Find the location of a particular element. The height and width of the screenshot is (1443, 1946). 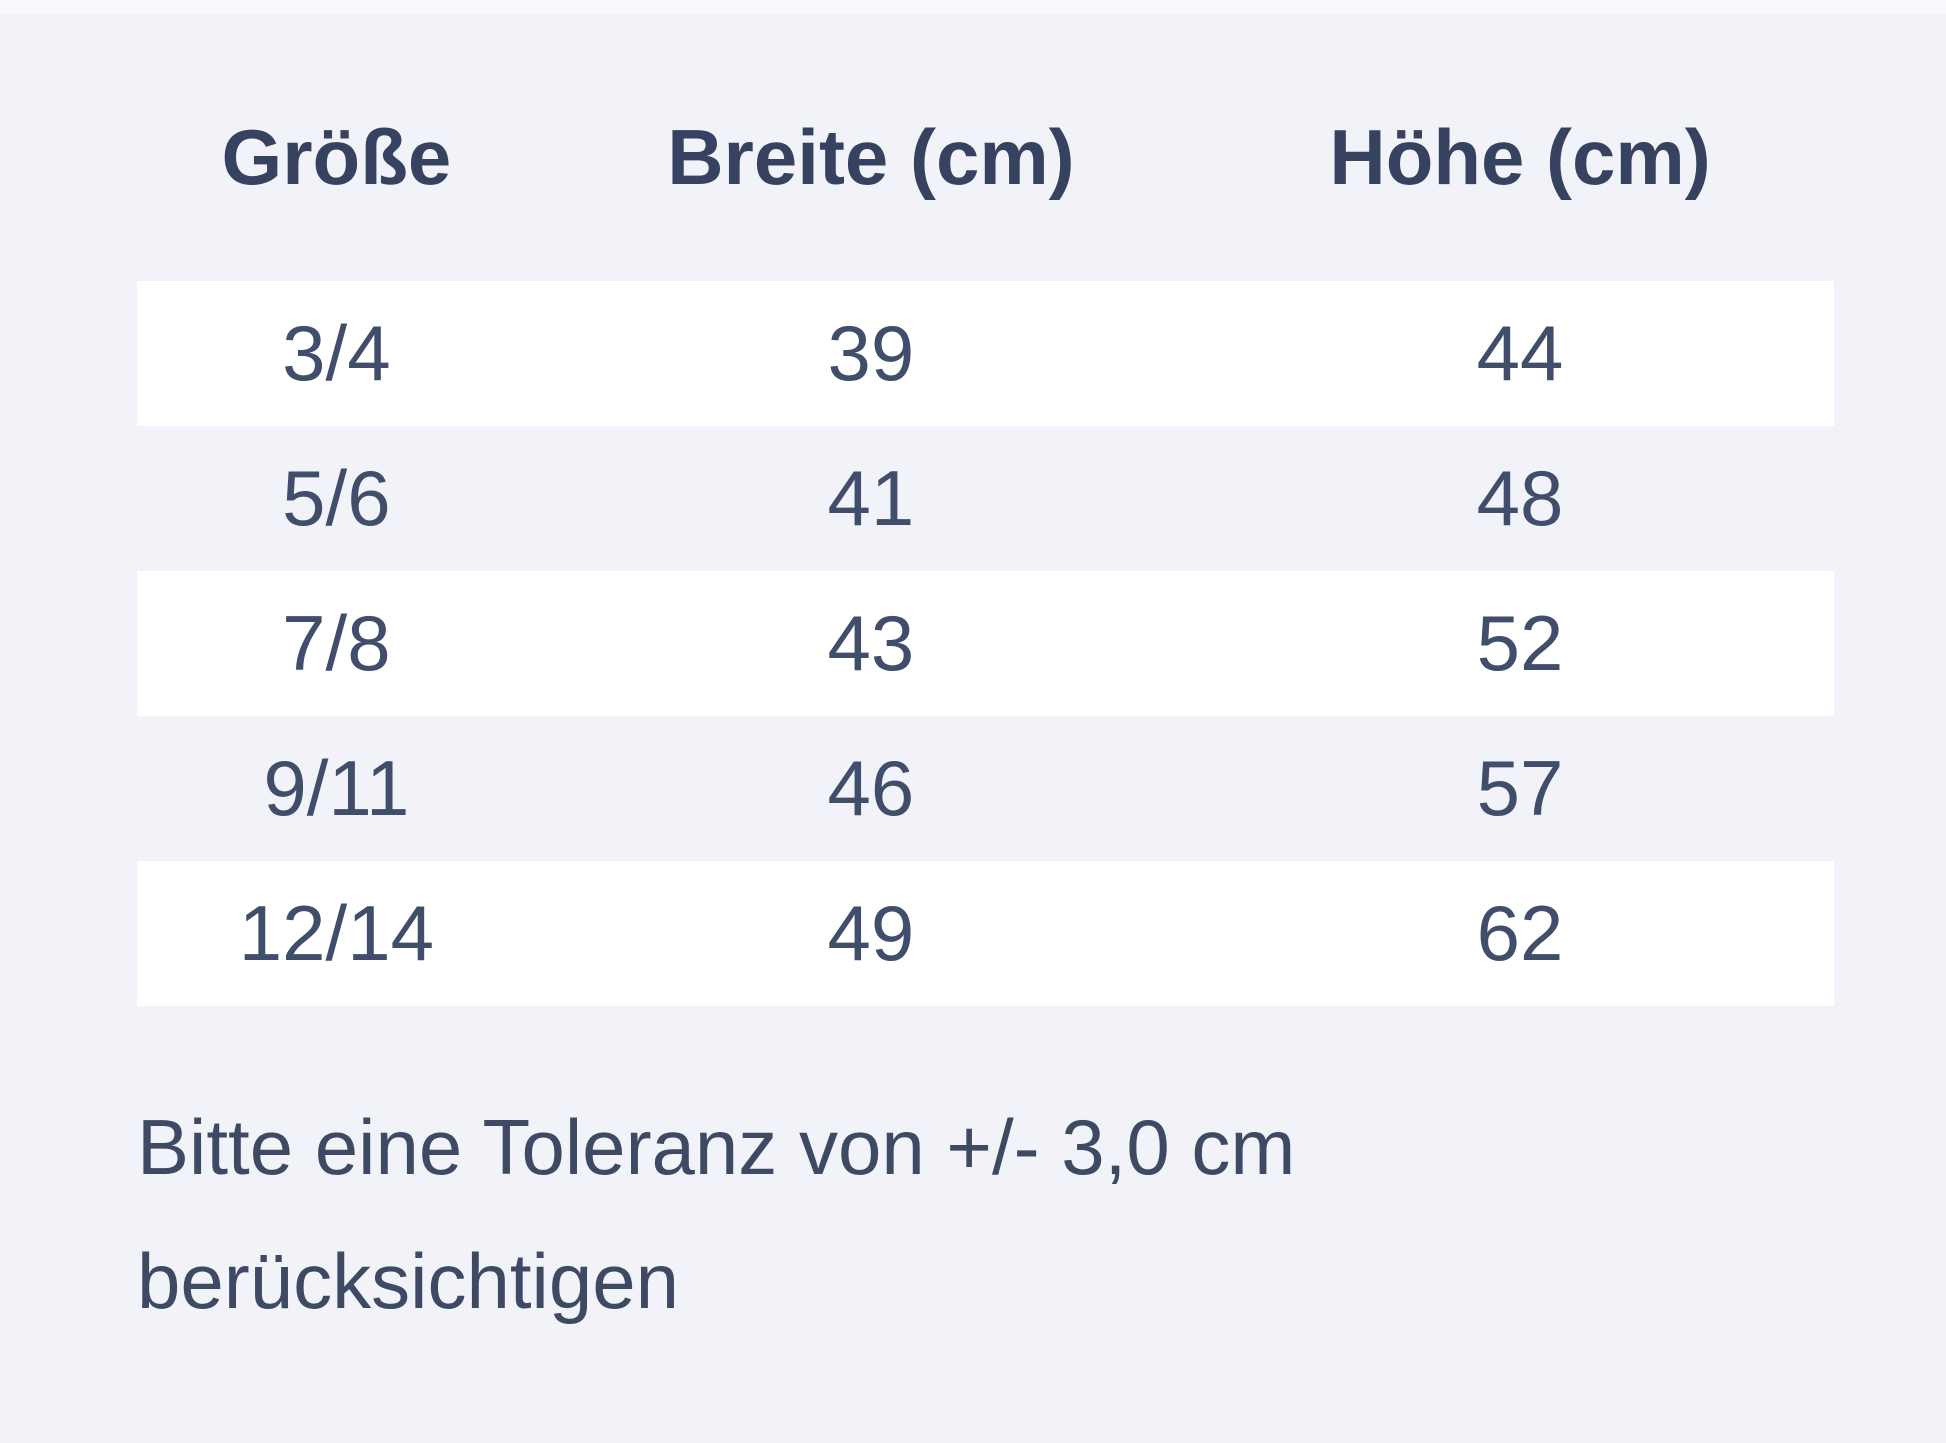

table-cell: 49 is located at coordinates (871, 933).